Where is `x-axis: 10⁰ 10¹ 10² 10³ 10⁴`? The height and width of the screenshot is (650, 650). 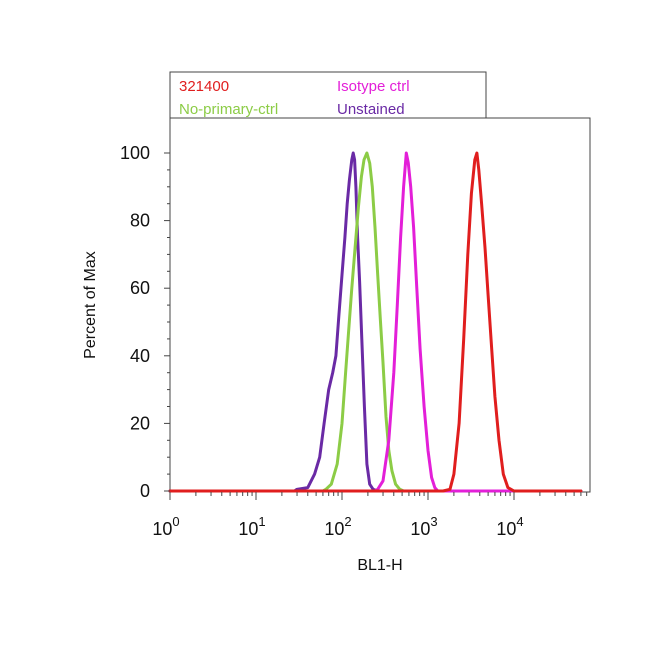 x-axis: 10⁰ 10¹ 10² 10³ 10⁴ is located at coordinates (370, 515).